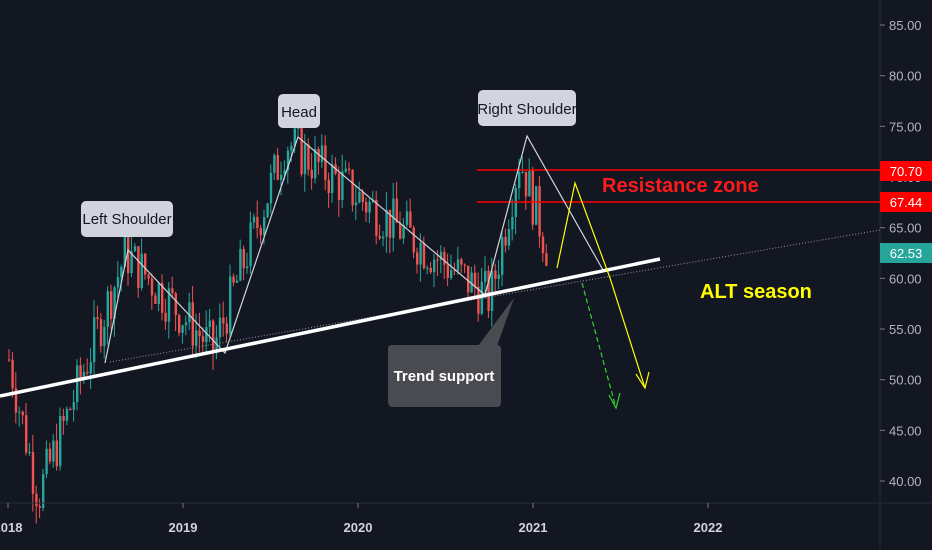 Image resolution: width=932 pixels, height=550 pixels. What do you see at coordinates (299, 111) in the screenshot?
I see `head-callout: Head` at bounding box center [299, 111].